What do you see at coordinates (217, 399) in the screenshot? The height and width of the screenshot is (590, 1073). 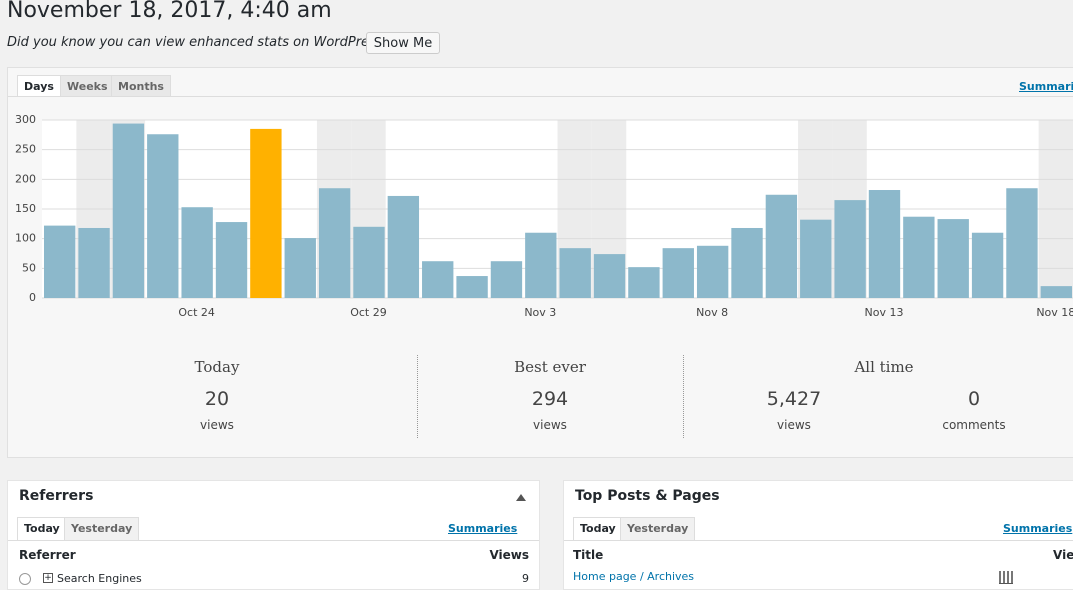 I see `stat-value: 20` at bounding box center [217, 399].